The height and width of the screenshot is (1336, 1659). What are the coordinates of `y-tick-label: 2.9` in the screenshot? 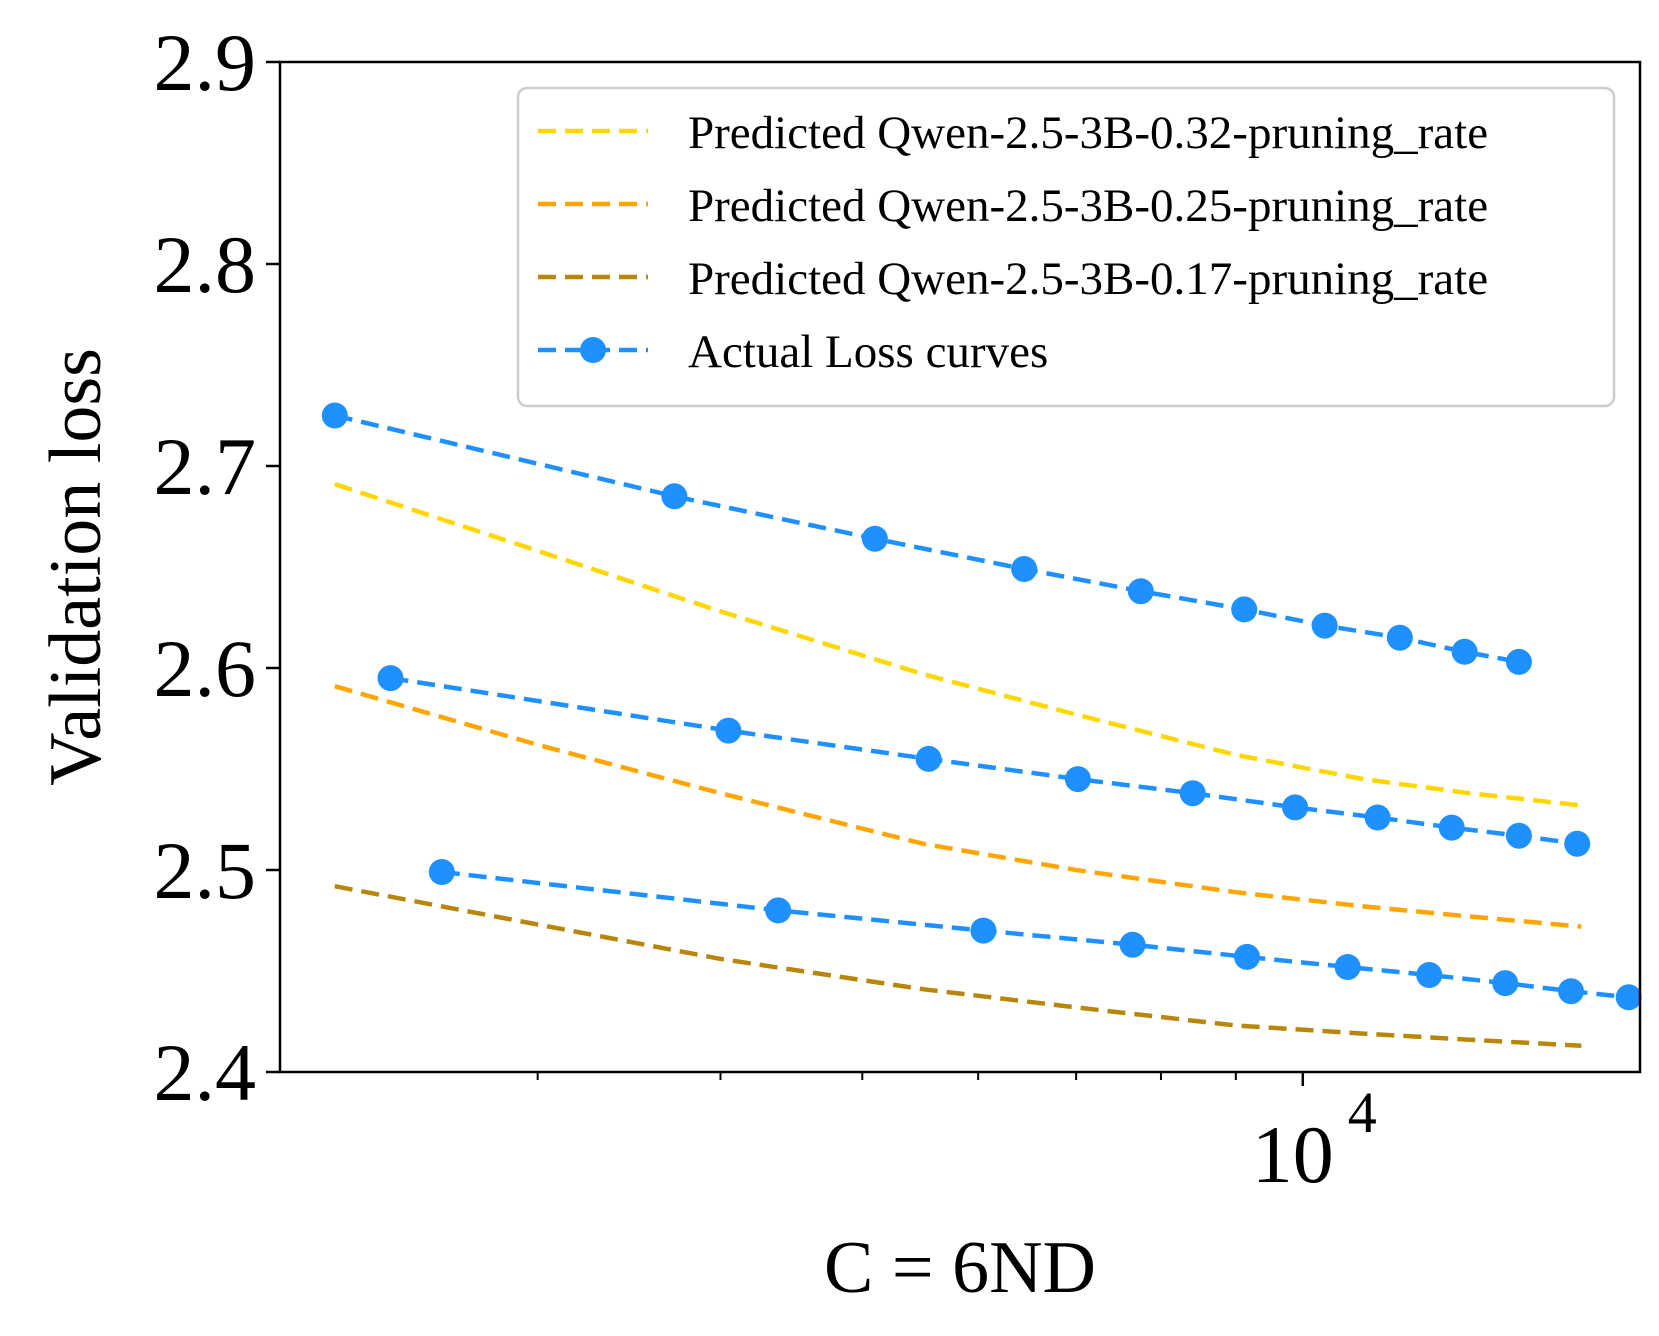 It's located at (205, 62).